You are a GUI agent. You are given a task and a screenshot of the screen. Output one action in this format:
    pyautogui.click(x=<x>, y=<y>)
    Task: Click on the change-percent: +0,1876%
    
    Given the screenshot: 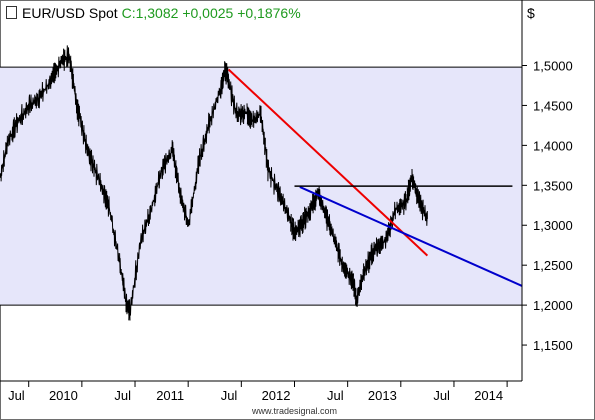 What is the action you would take?
    pyautogui.click(x=269, y=13)
    